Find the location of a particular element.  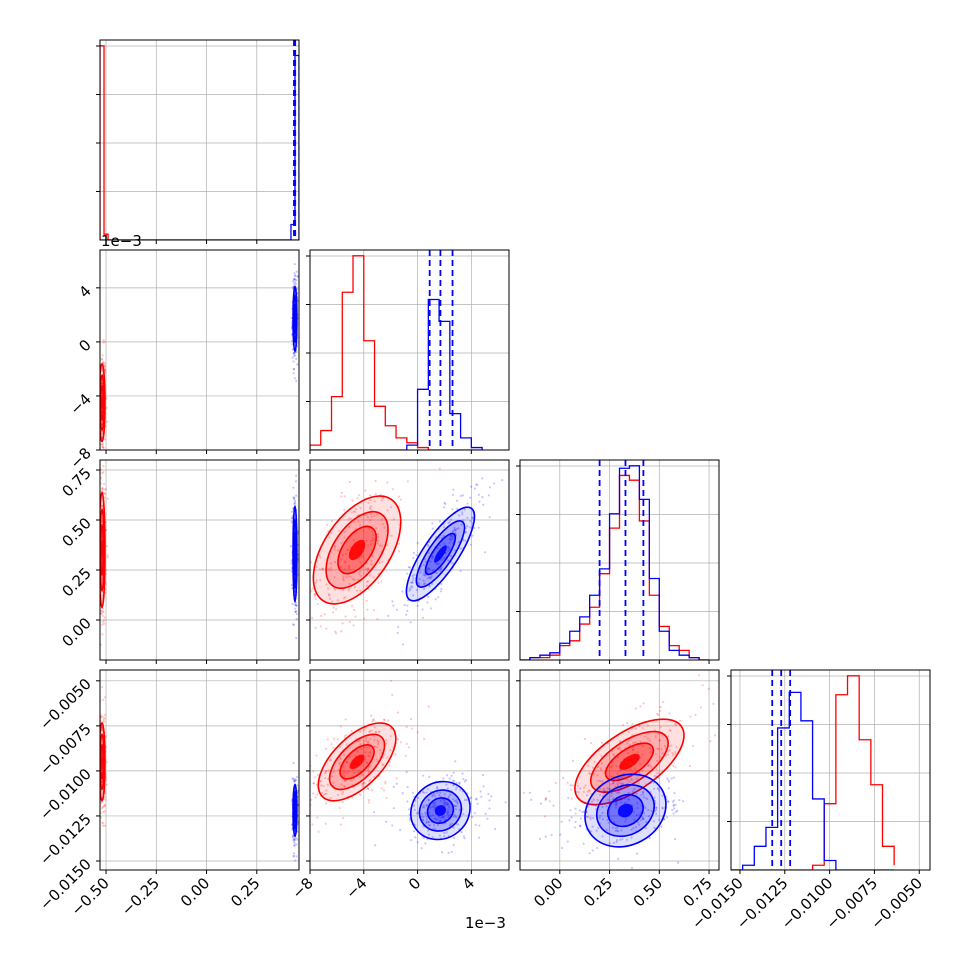

panel-frame is located at coordinates (199, 770).